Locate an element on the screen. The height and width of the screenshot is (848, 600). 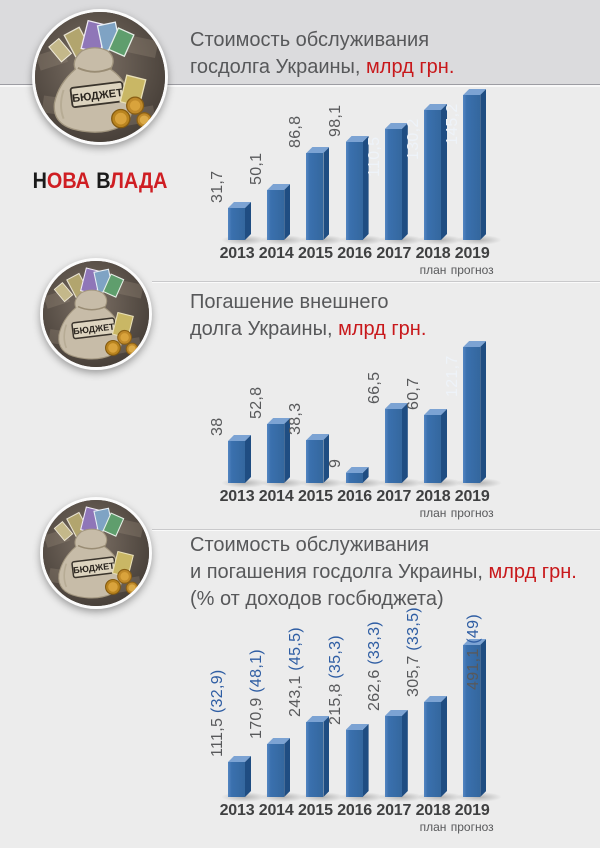
bar-value-number: 243,1 is located at coordinates (296, 696).